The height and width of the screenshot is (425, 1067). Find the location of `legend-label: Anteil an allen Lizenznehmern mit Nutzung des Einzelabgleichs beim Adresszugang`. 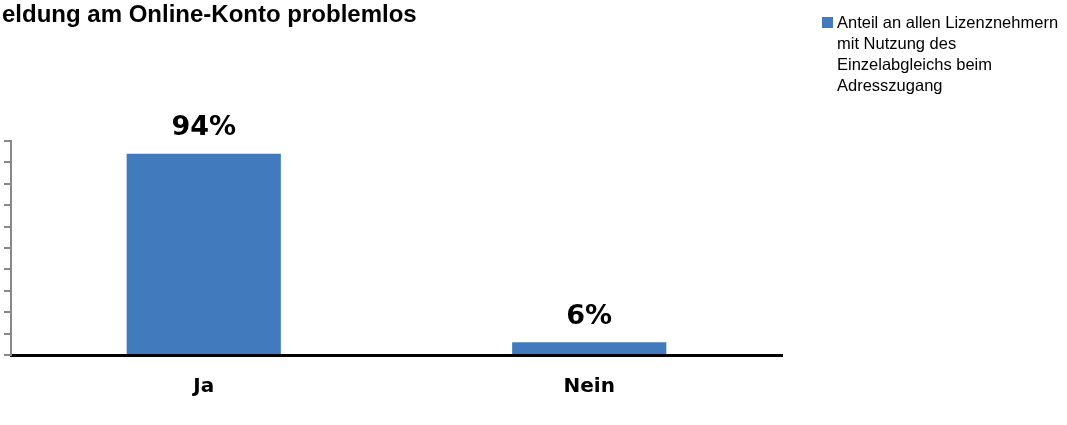

legend-label: Anteil an allen Lizenznehmern mit Nutzung des Einzelabgleichs beim Adresszugang is located at coordinates (948, 54).